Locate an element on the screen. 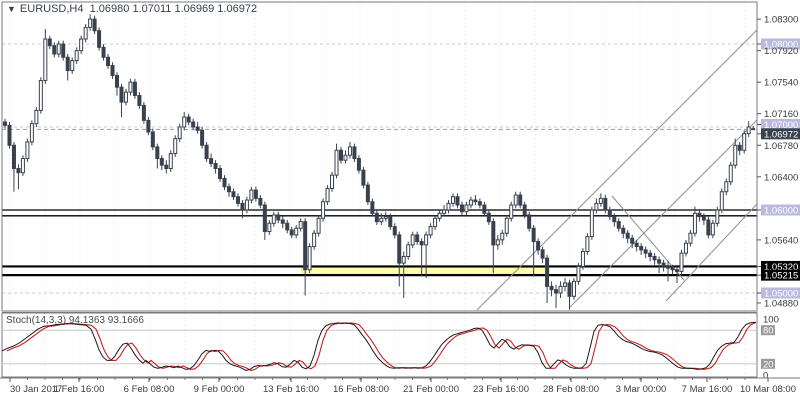 The image size is (800, 400). time-axis-label: 9 Feb 00:00 is located at coordinates (219, 389).